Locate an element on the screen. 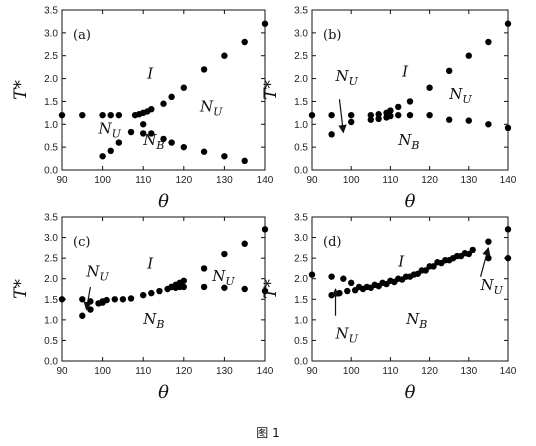  y-axis-label: T* is located at coordinates (21, 289).